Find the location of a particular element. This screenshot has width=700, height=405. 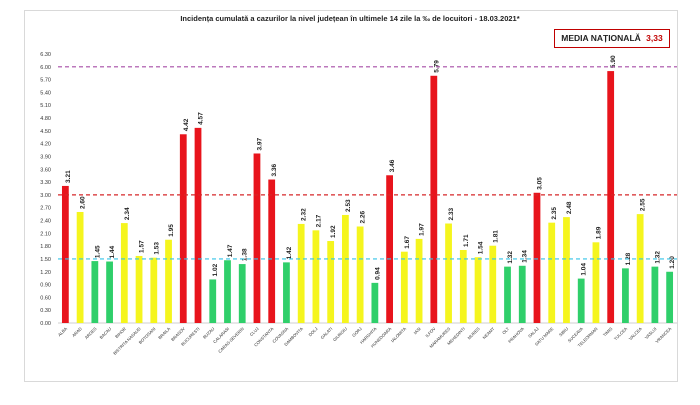

bar-buzau is located at coordinates (213, 301).